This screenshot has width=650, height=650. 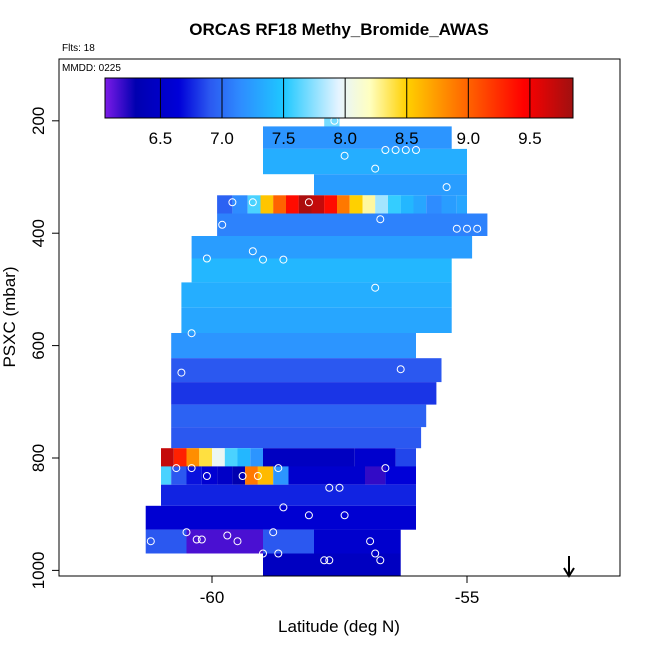 I want to click on x-axis: -60 -55, so click(x=340, y=591).